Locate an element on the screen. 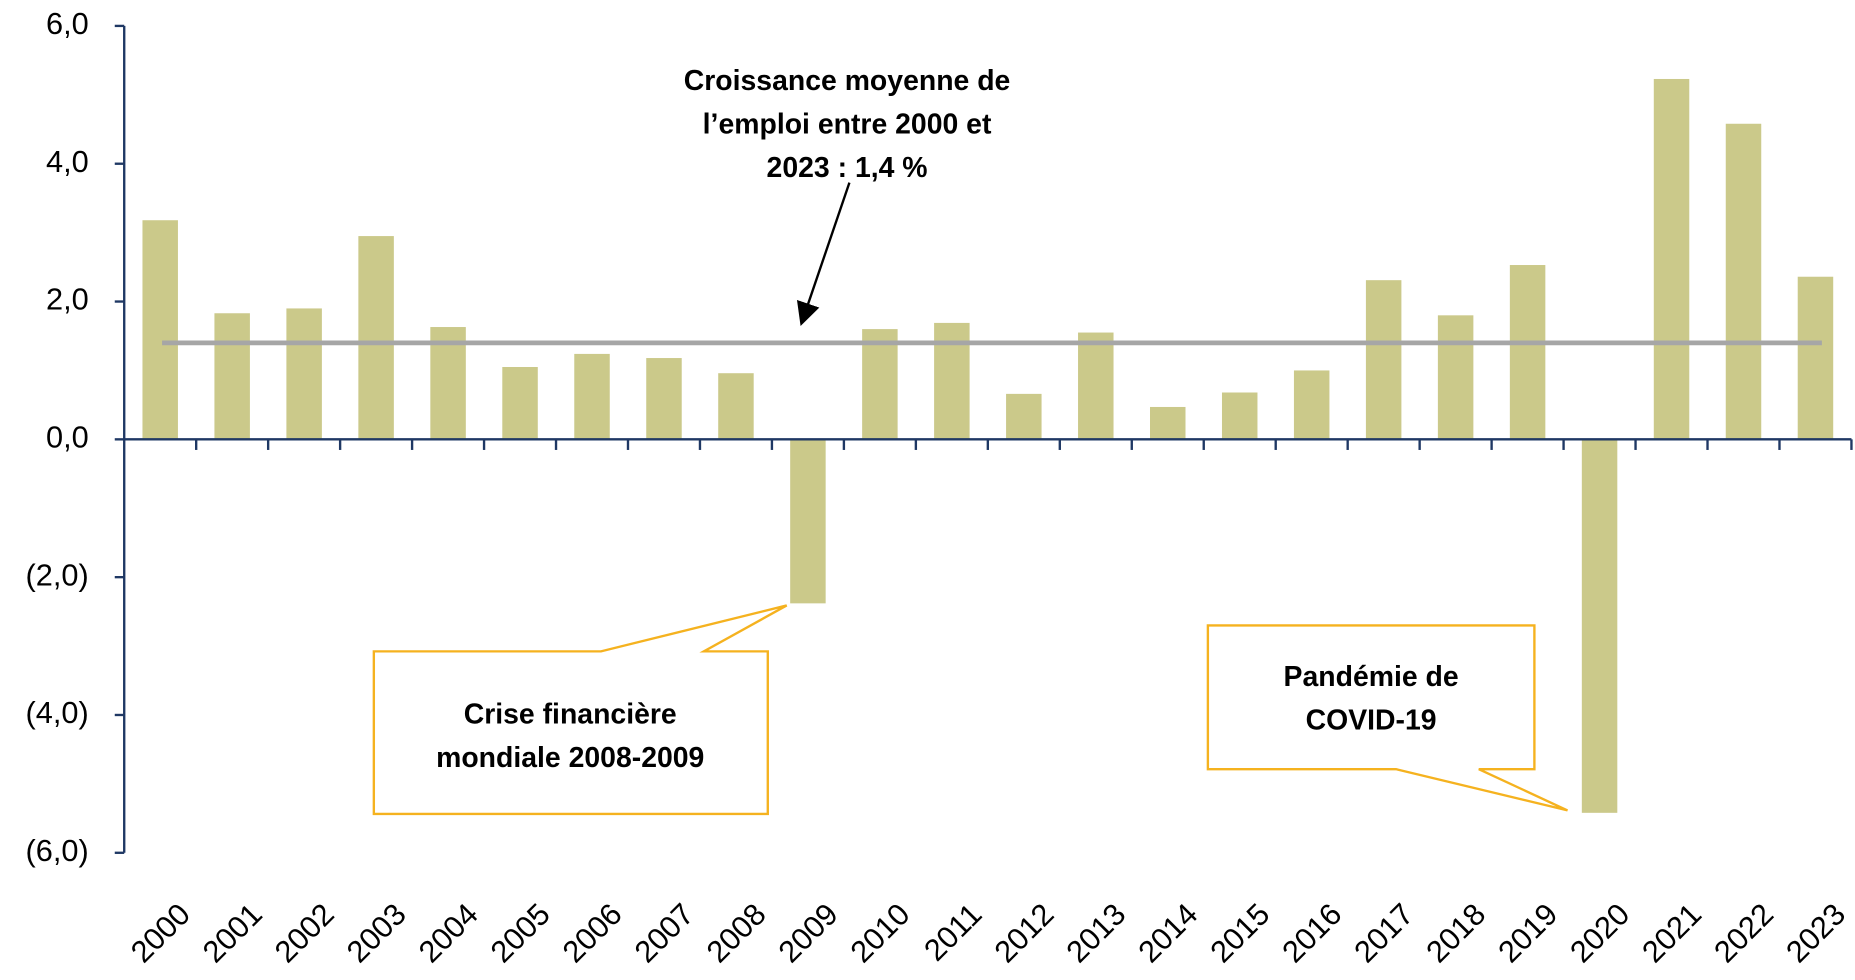 Image resolution: width=1855 pixels, height=980 pixels. x-tick-label: 2011 is located at coordinates (953, 931).